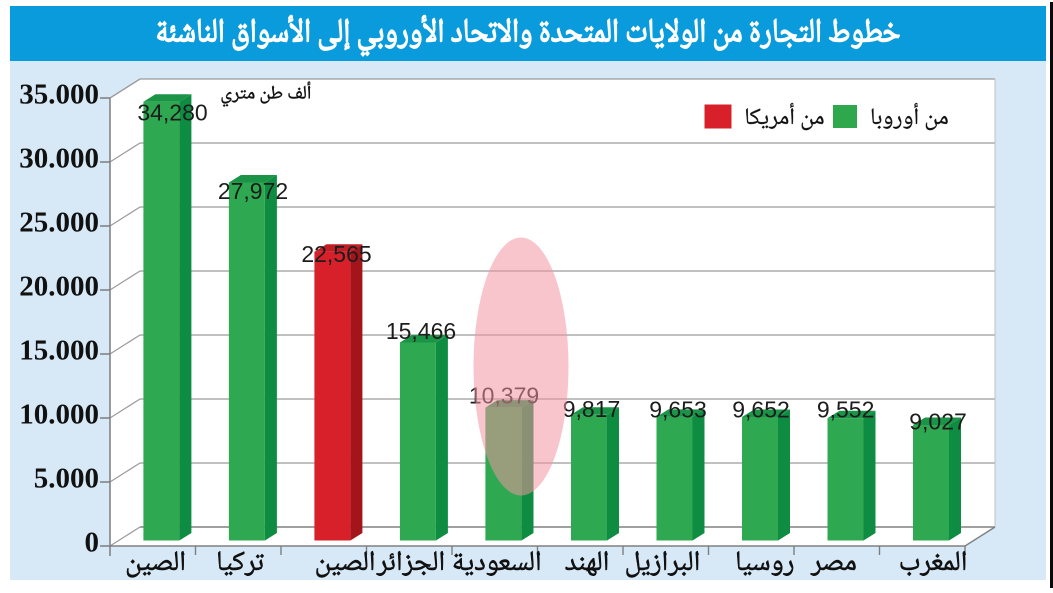 This screenshot has width=1053, height=593. What do you see at coordinates (59, 351) in the screenshot?
I see `svg-text: 15.000` at bounding box center [59, 351].